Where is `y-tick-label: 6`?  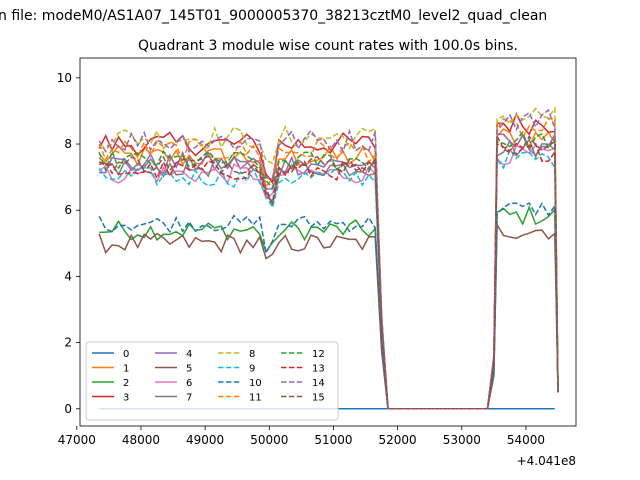
y-tick-label: 6 is located at coordinates (68, 210).